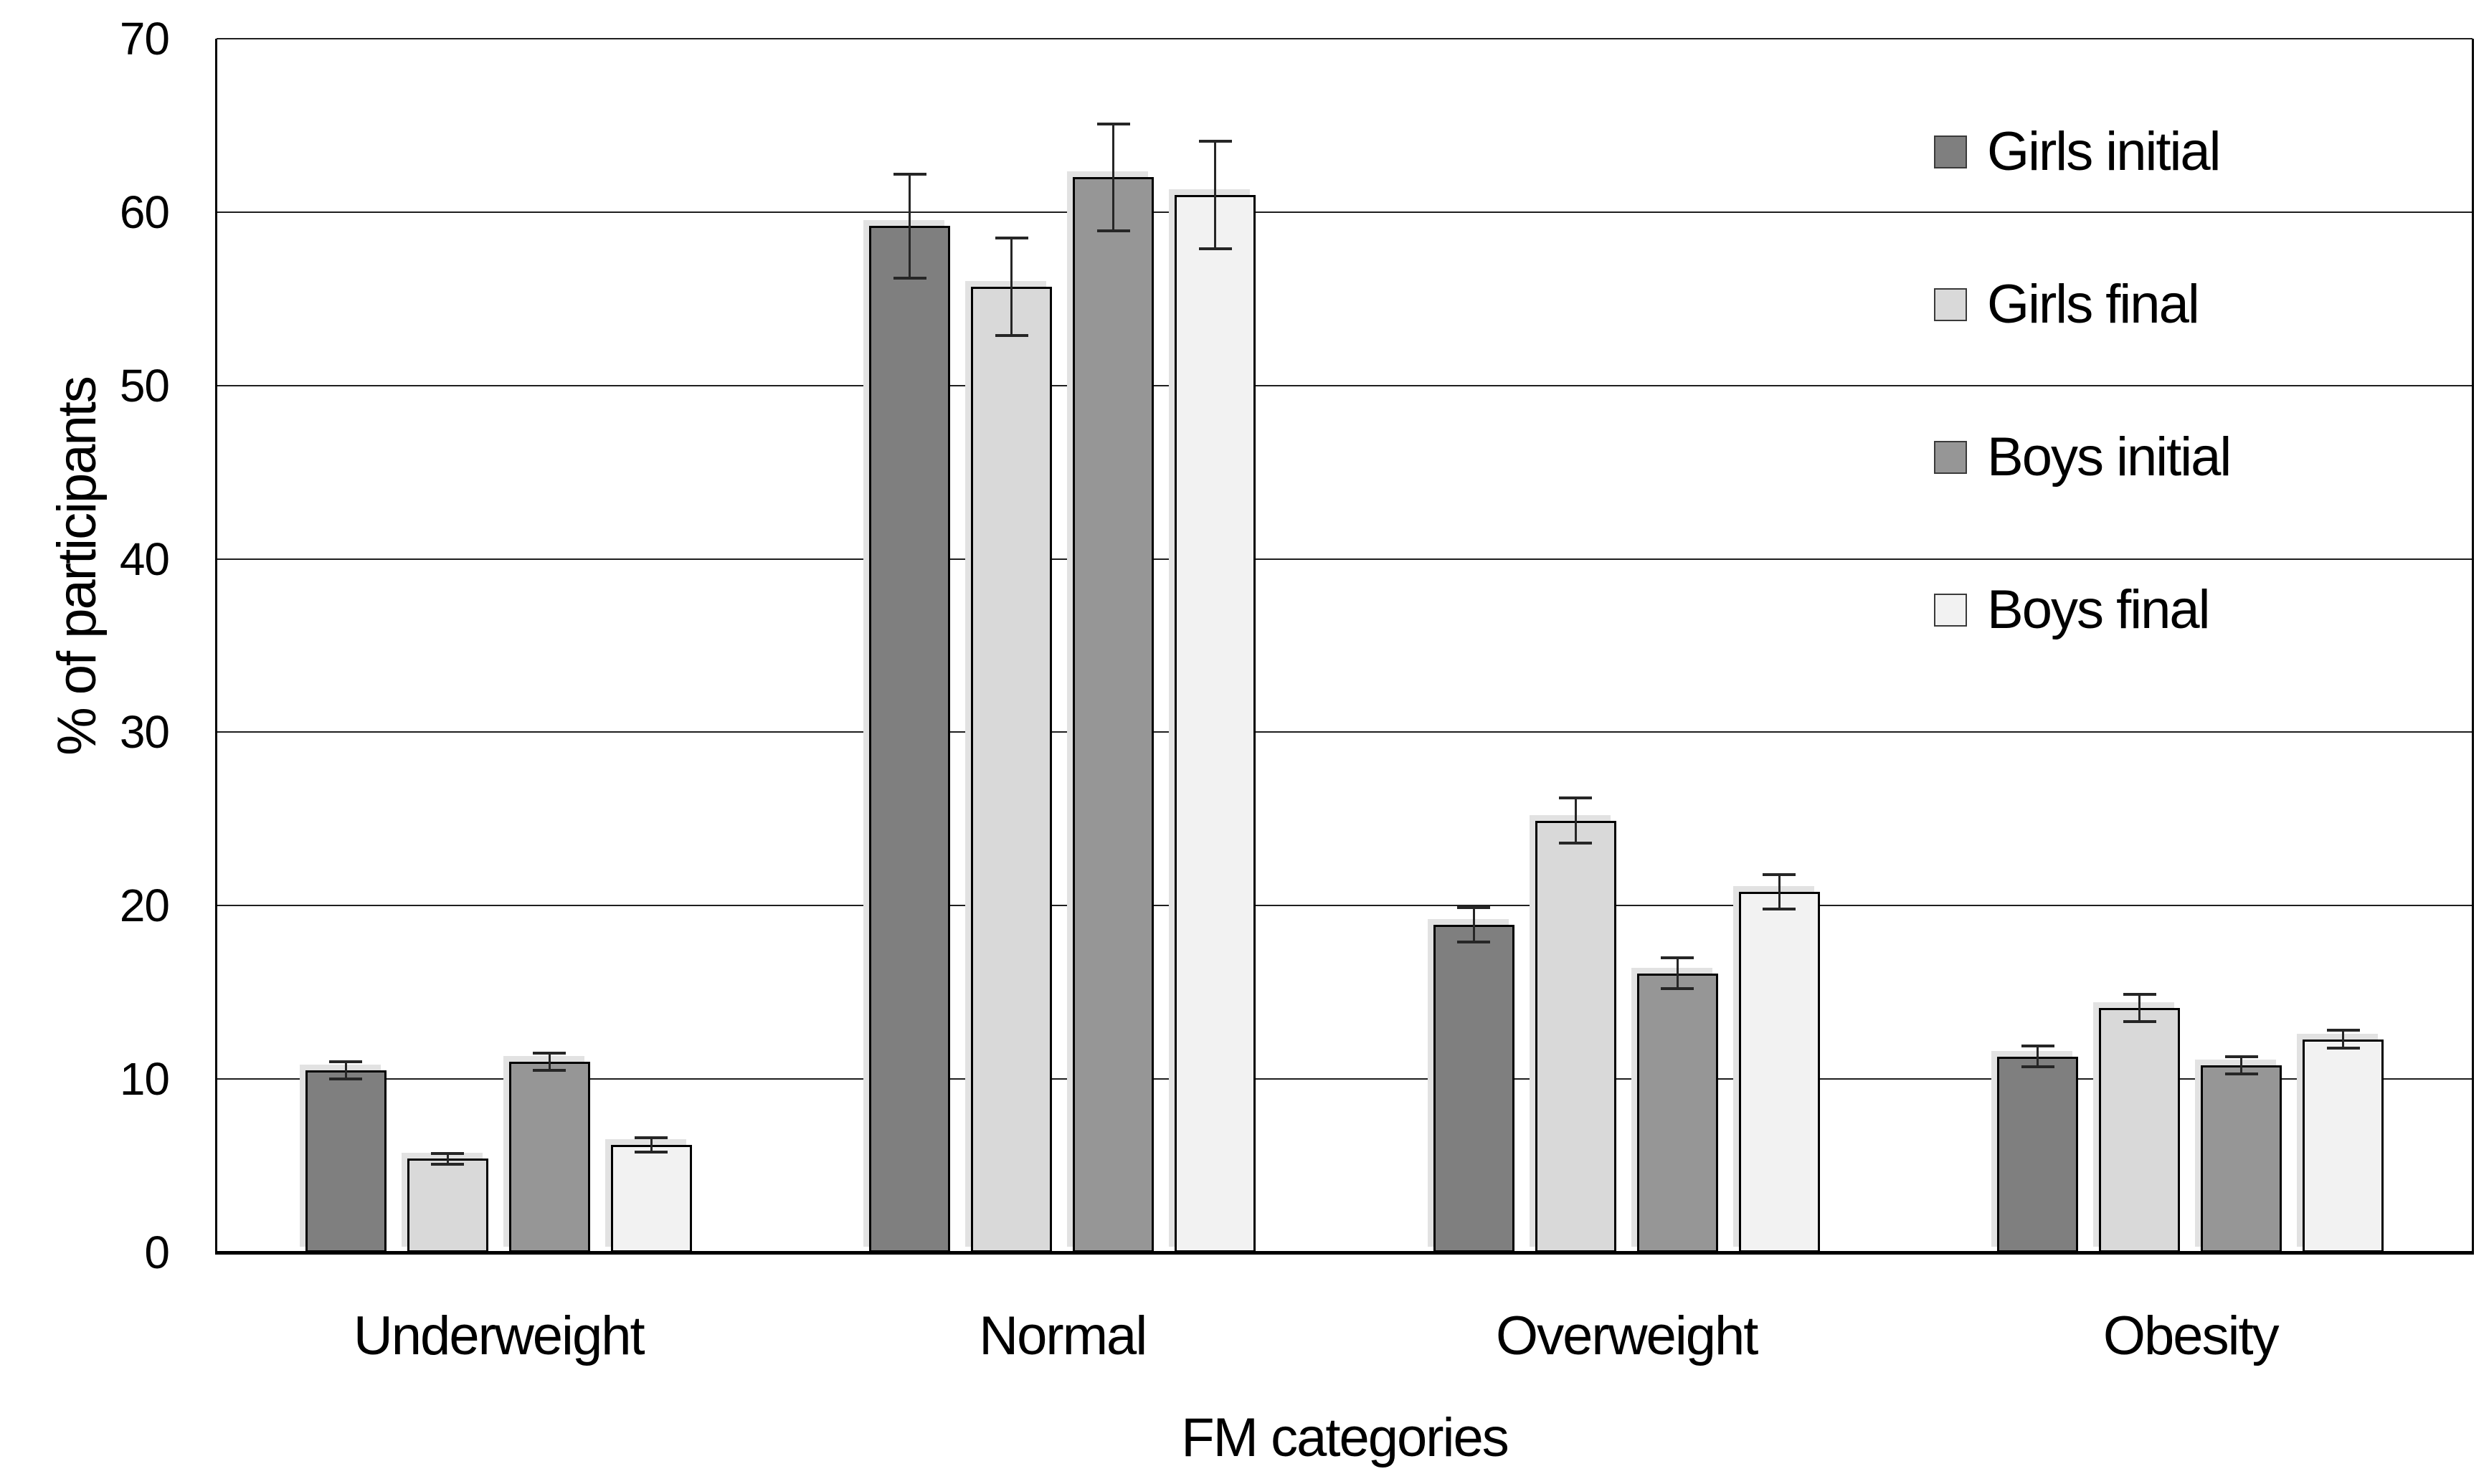 The width and height of the screenshot is (2489, 1484). I want to click on legend-label-girls-final: Girls final, so click(2093, 304).